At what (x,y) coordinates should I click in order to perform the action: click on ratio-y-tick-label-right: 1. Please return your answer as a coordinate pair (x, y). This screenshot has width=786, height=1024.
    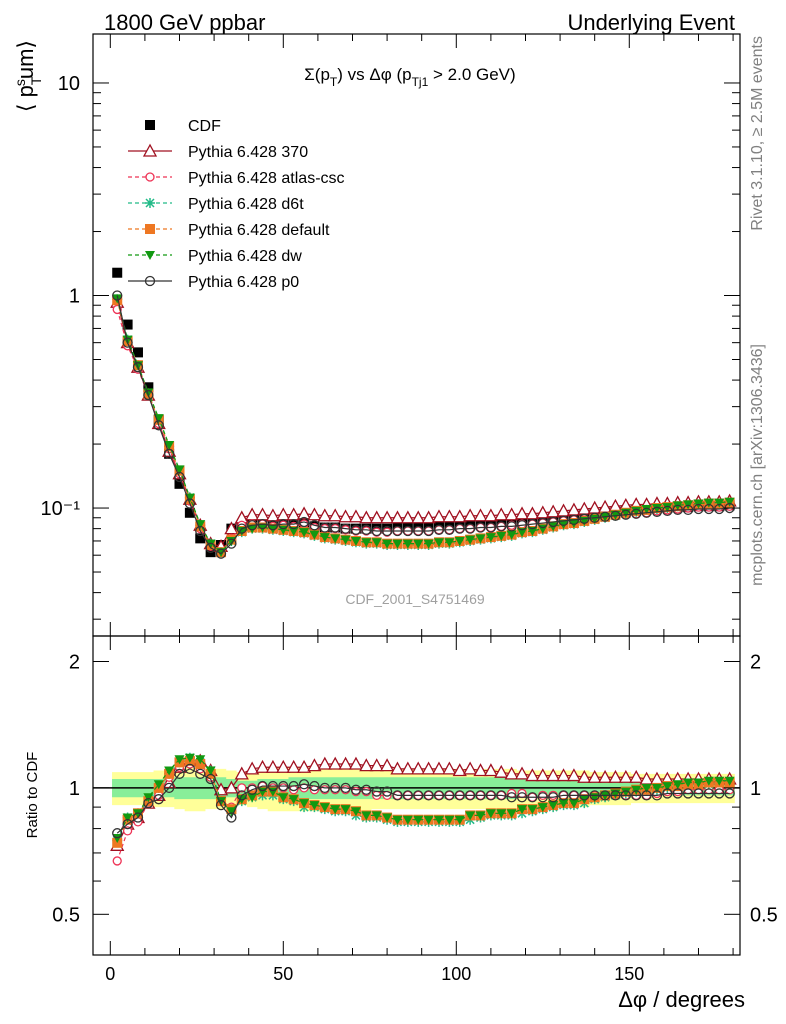
    Looking at the image, I should click on (755, 789).